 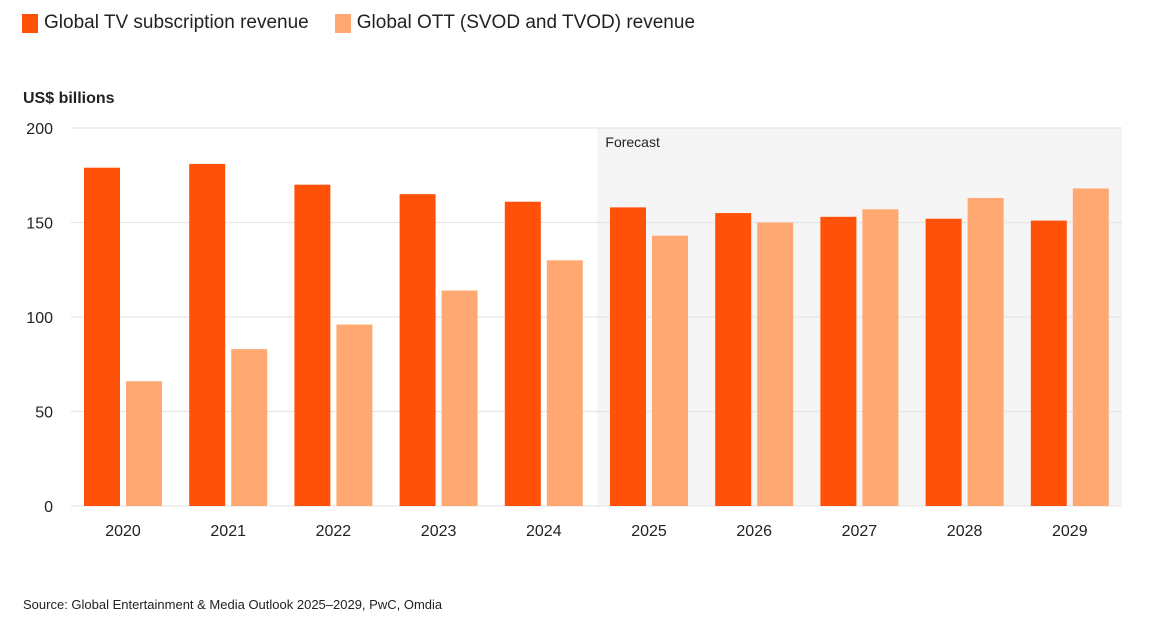 What do you see at coordinates (522, 353) in the screenshot?
I see `bar-tv-2024` at bounding box center [522, 353].